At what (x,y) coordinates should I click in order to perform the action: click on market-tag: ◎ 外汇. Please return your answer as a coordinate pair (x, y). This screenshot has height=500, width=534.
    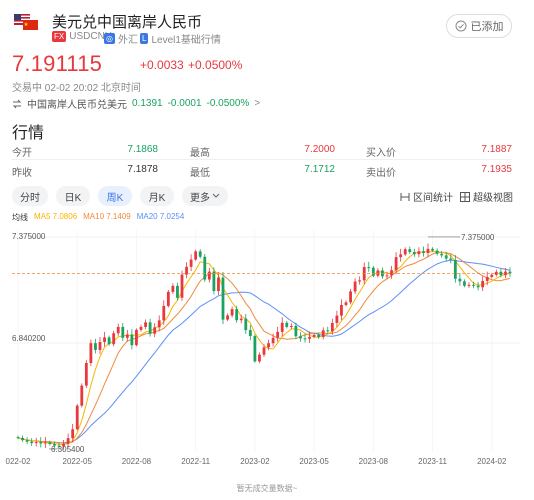
    Looking at the image, I should click on (121, 38).